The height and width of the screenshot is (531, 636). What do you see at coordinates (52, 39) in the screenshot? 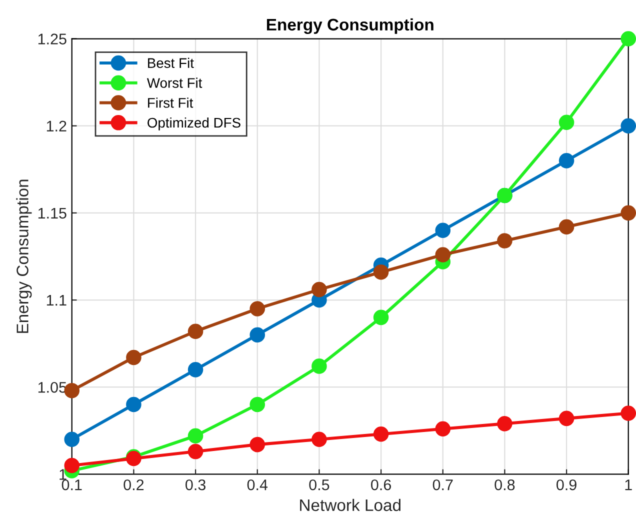
I see `y-tick-label: 1.25` at bounding box center [52, 39].